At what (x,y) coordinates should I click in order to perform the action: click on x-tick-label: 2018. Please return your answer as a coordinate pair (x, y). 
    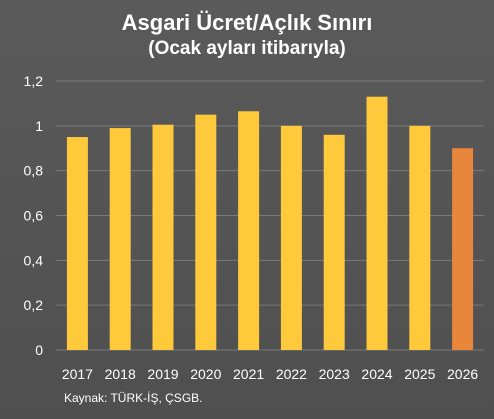
    Looking at the image, I should click on (120, 374).